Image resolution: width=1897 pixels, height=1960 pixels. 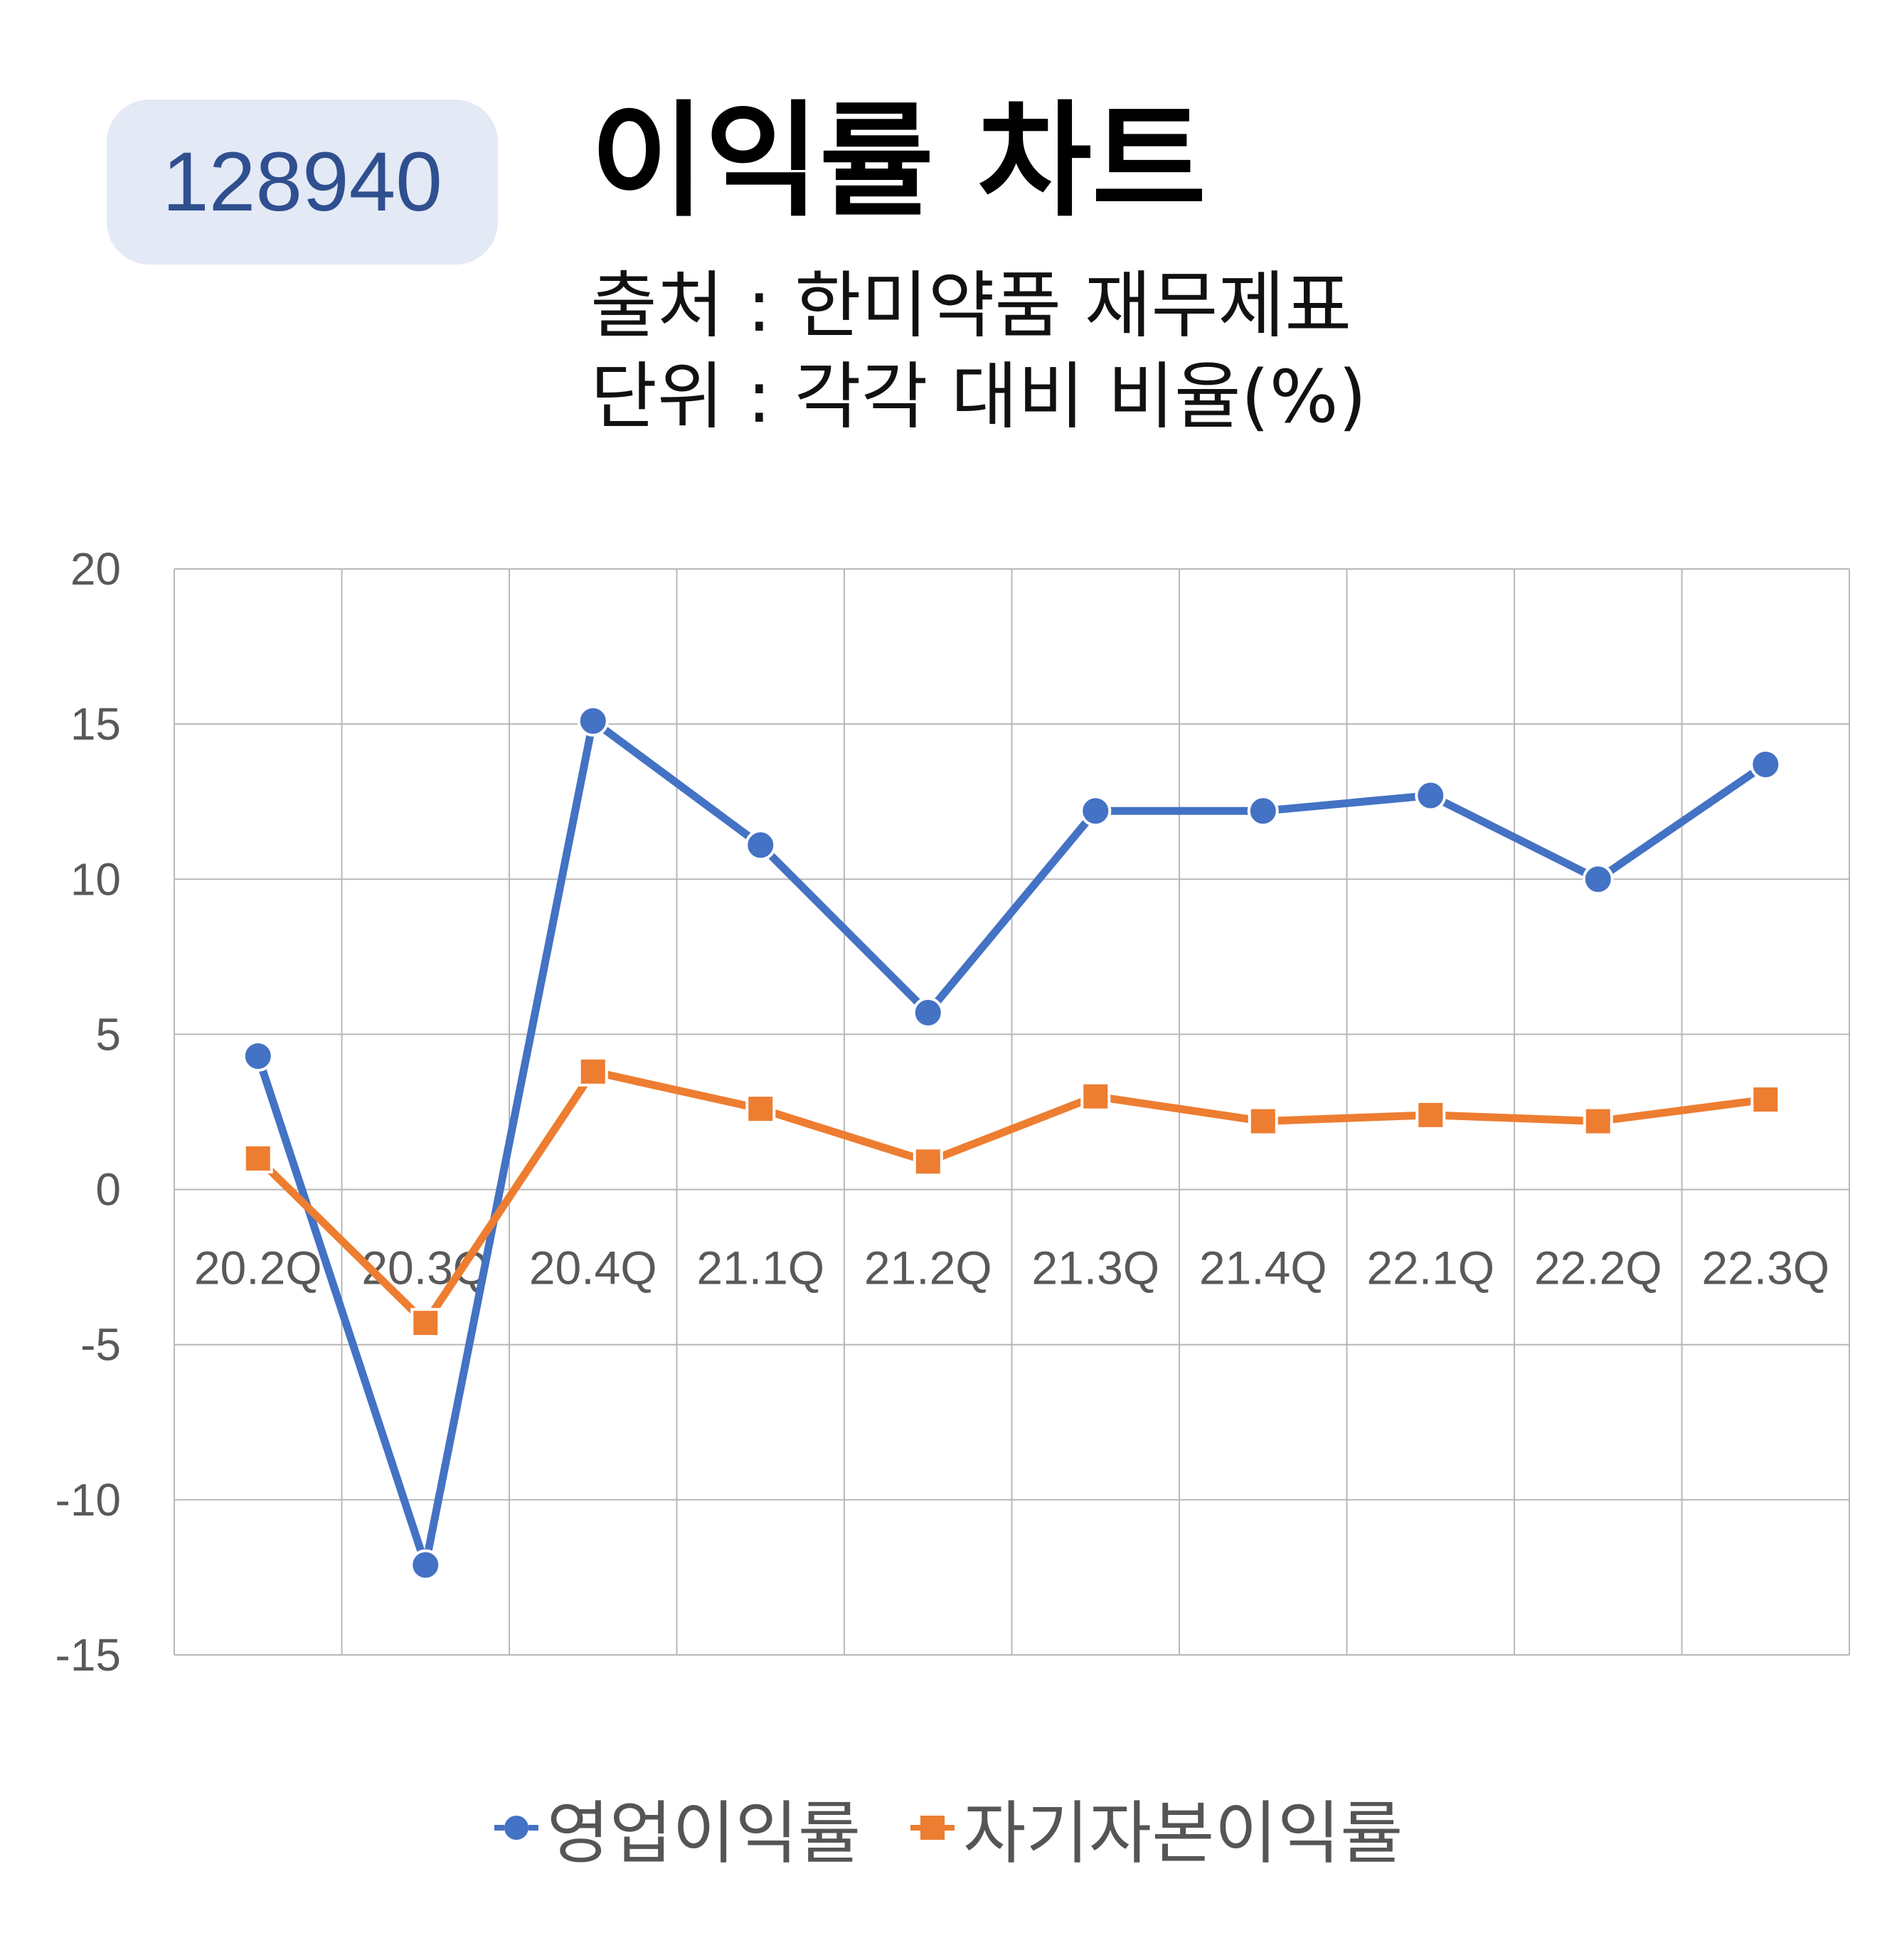 I want to click on legend-item-operating-margin: 영업이익률, so click(x=677, y=1827).